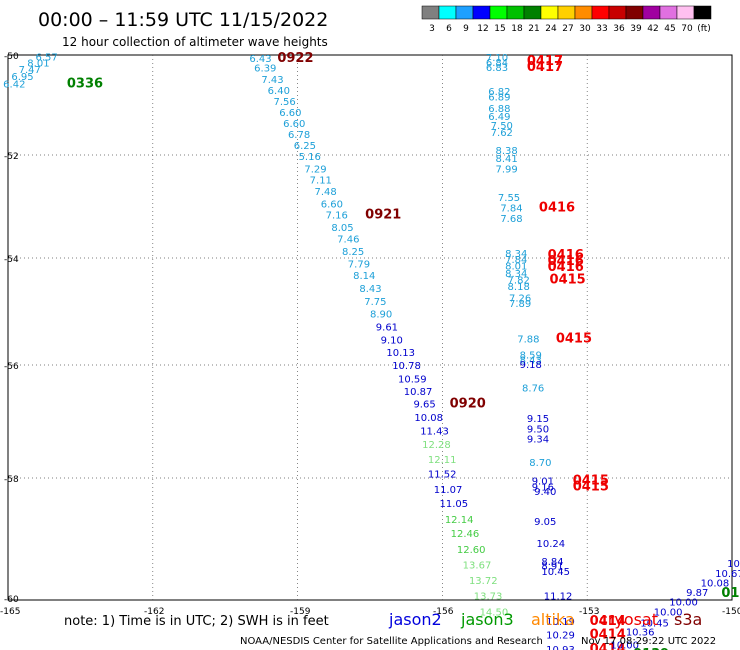 This screenshot has height=650, width=740. What do you see at coordinates (272, 80) in the screenshot?
I see `wave-height-label: 7.43` at bounding box center [272, 80].